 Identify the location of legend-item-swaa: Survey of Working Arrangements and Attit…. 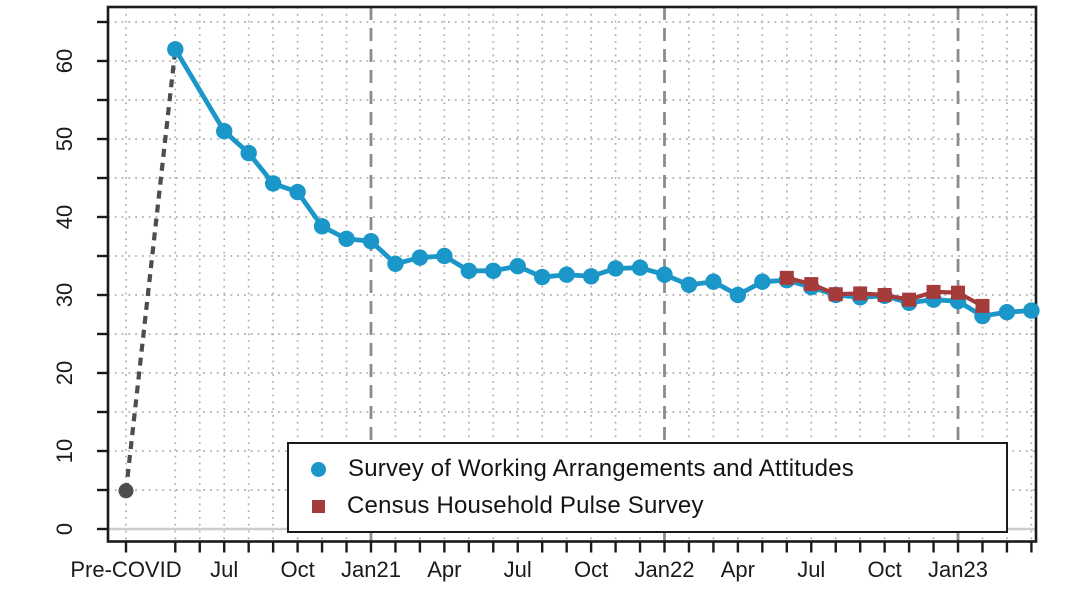
(658, 469).